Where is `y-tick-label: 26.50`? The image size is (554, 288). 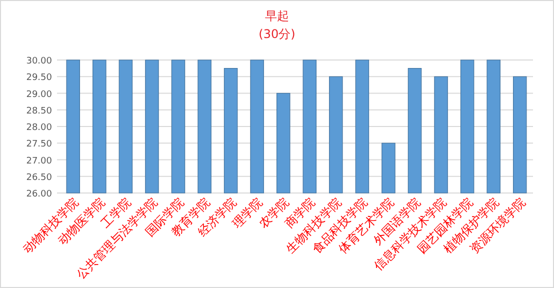 y-tick-label: 26.50 is located at coordinates (39, 177).